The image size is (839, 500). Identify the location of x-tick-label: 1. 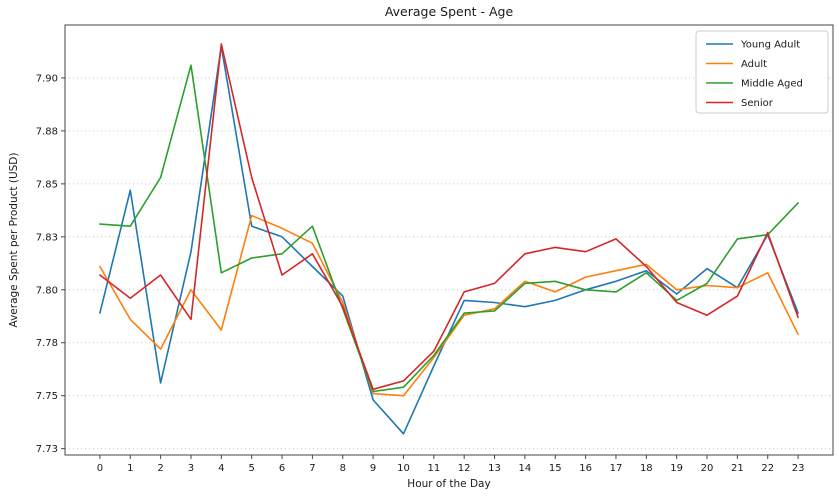
(130, 468).